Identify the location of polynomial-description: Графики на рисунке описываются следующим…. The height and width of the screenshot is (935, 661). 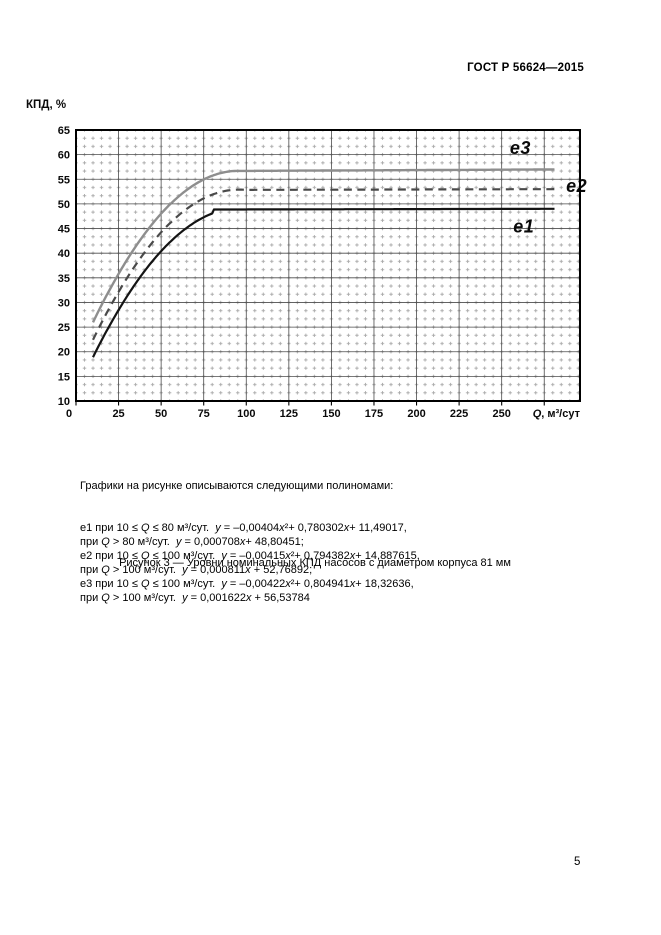
(250, 542).